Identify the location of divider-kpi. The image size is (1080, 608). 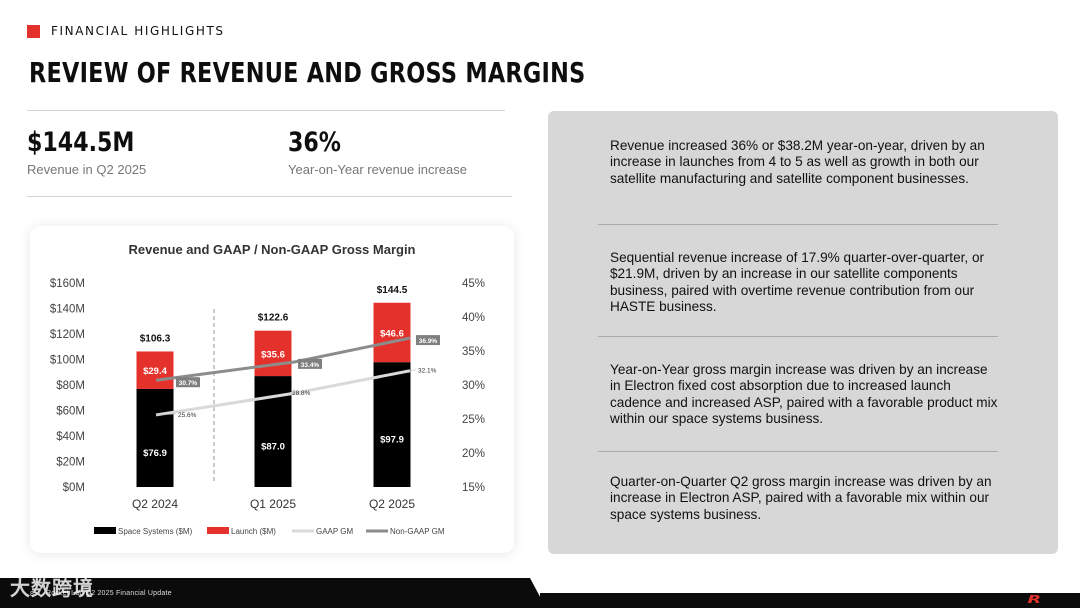
(269, 196).